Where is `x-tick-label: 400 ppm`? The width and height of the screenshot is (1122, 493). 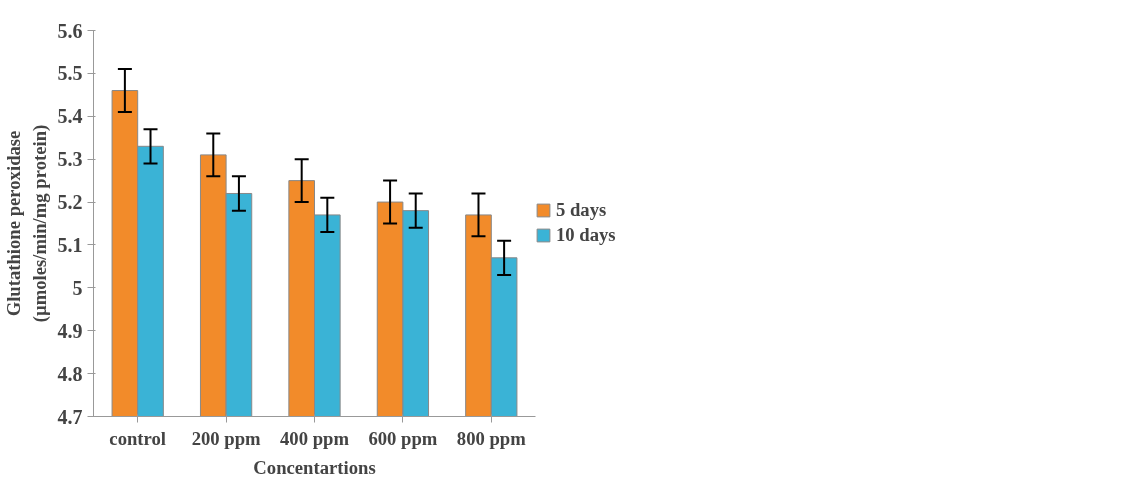 x-tick-label: 400 ppm is located at coordinates (315, 438).